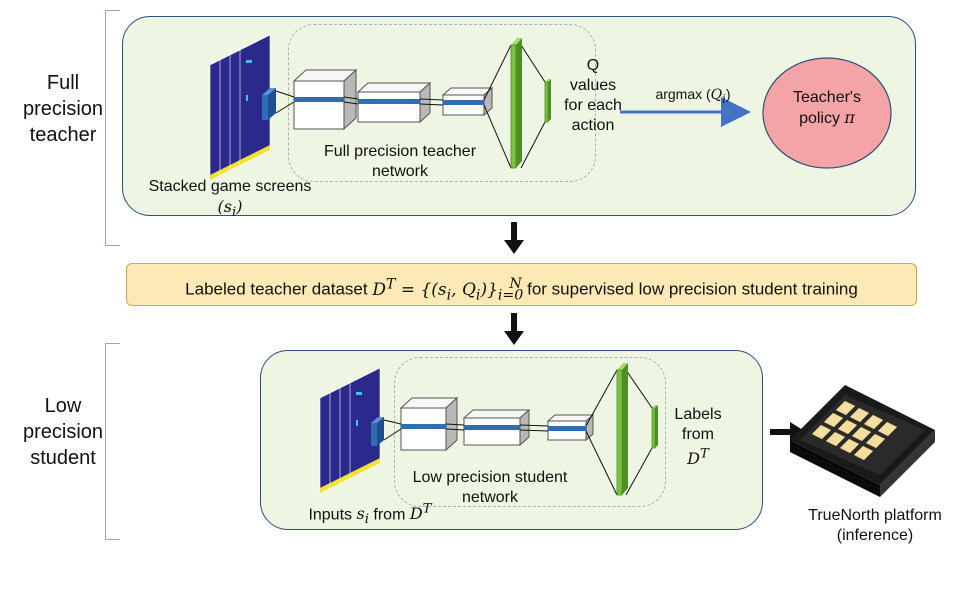 This screenshot has width=958, height=597. Describe the element at coordinates (448, 290) in the screenshot. I see `dataset-formula: DT = {(si, Qi)}i=0N` at that location.